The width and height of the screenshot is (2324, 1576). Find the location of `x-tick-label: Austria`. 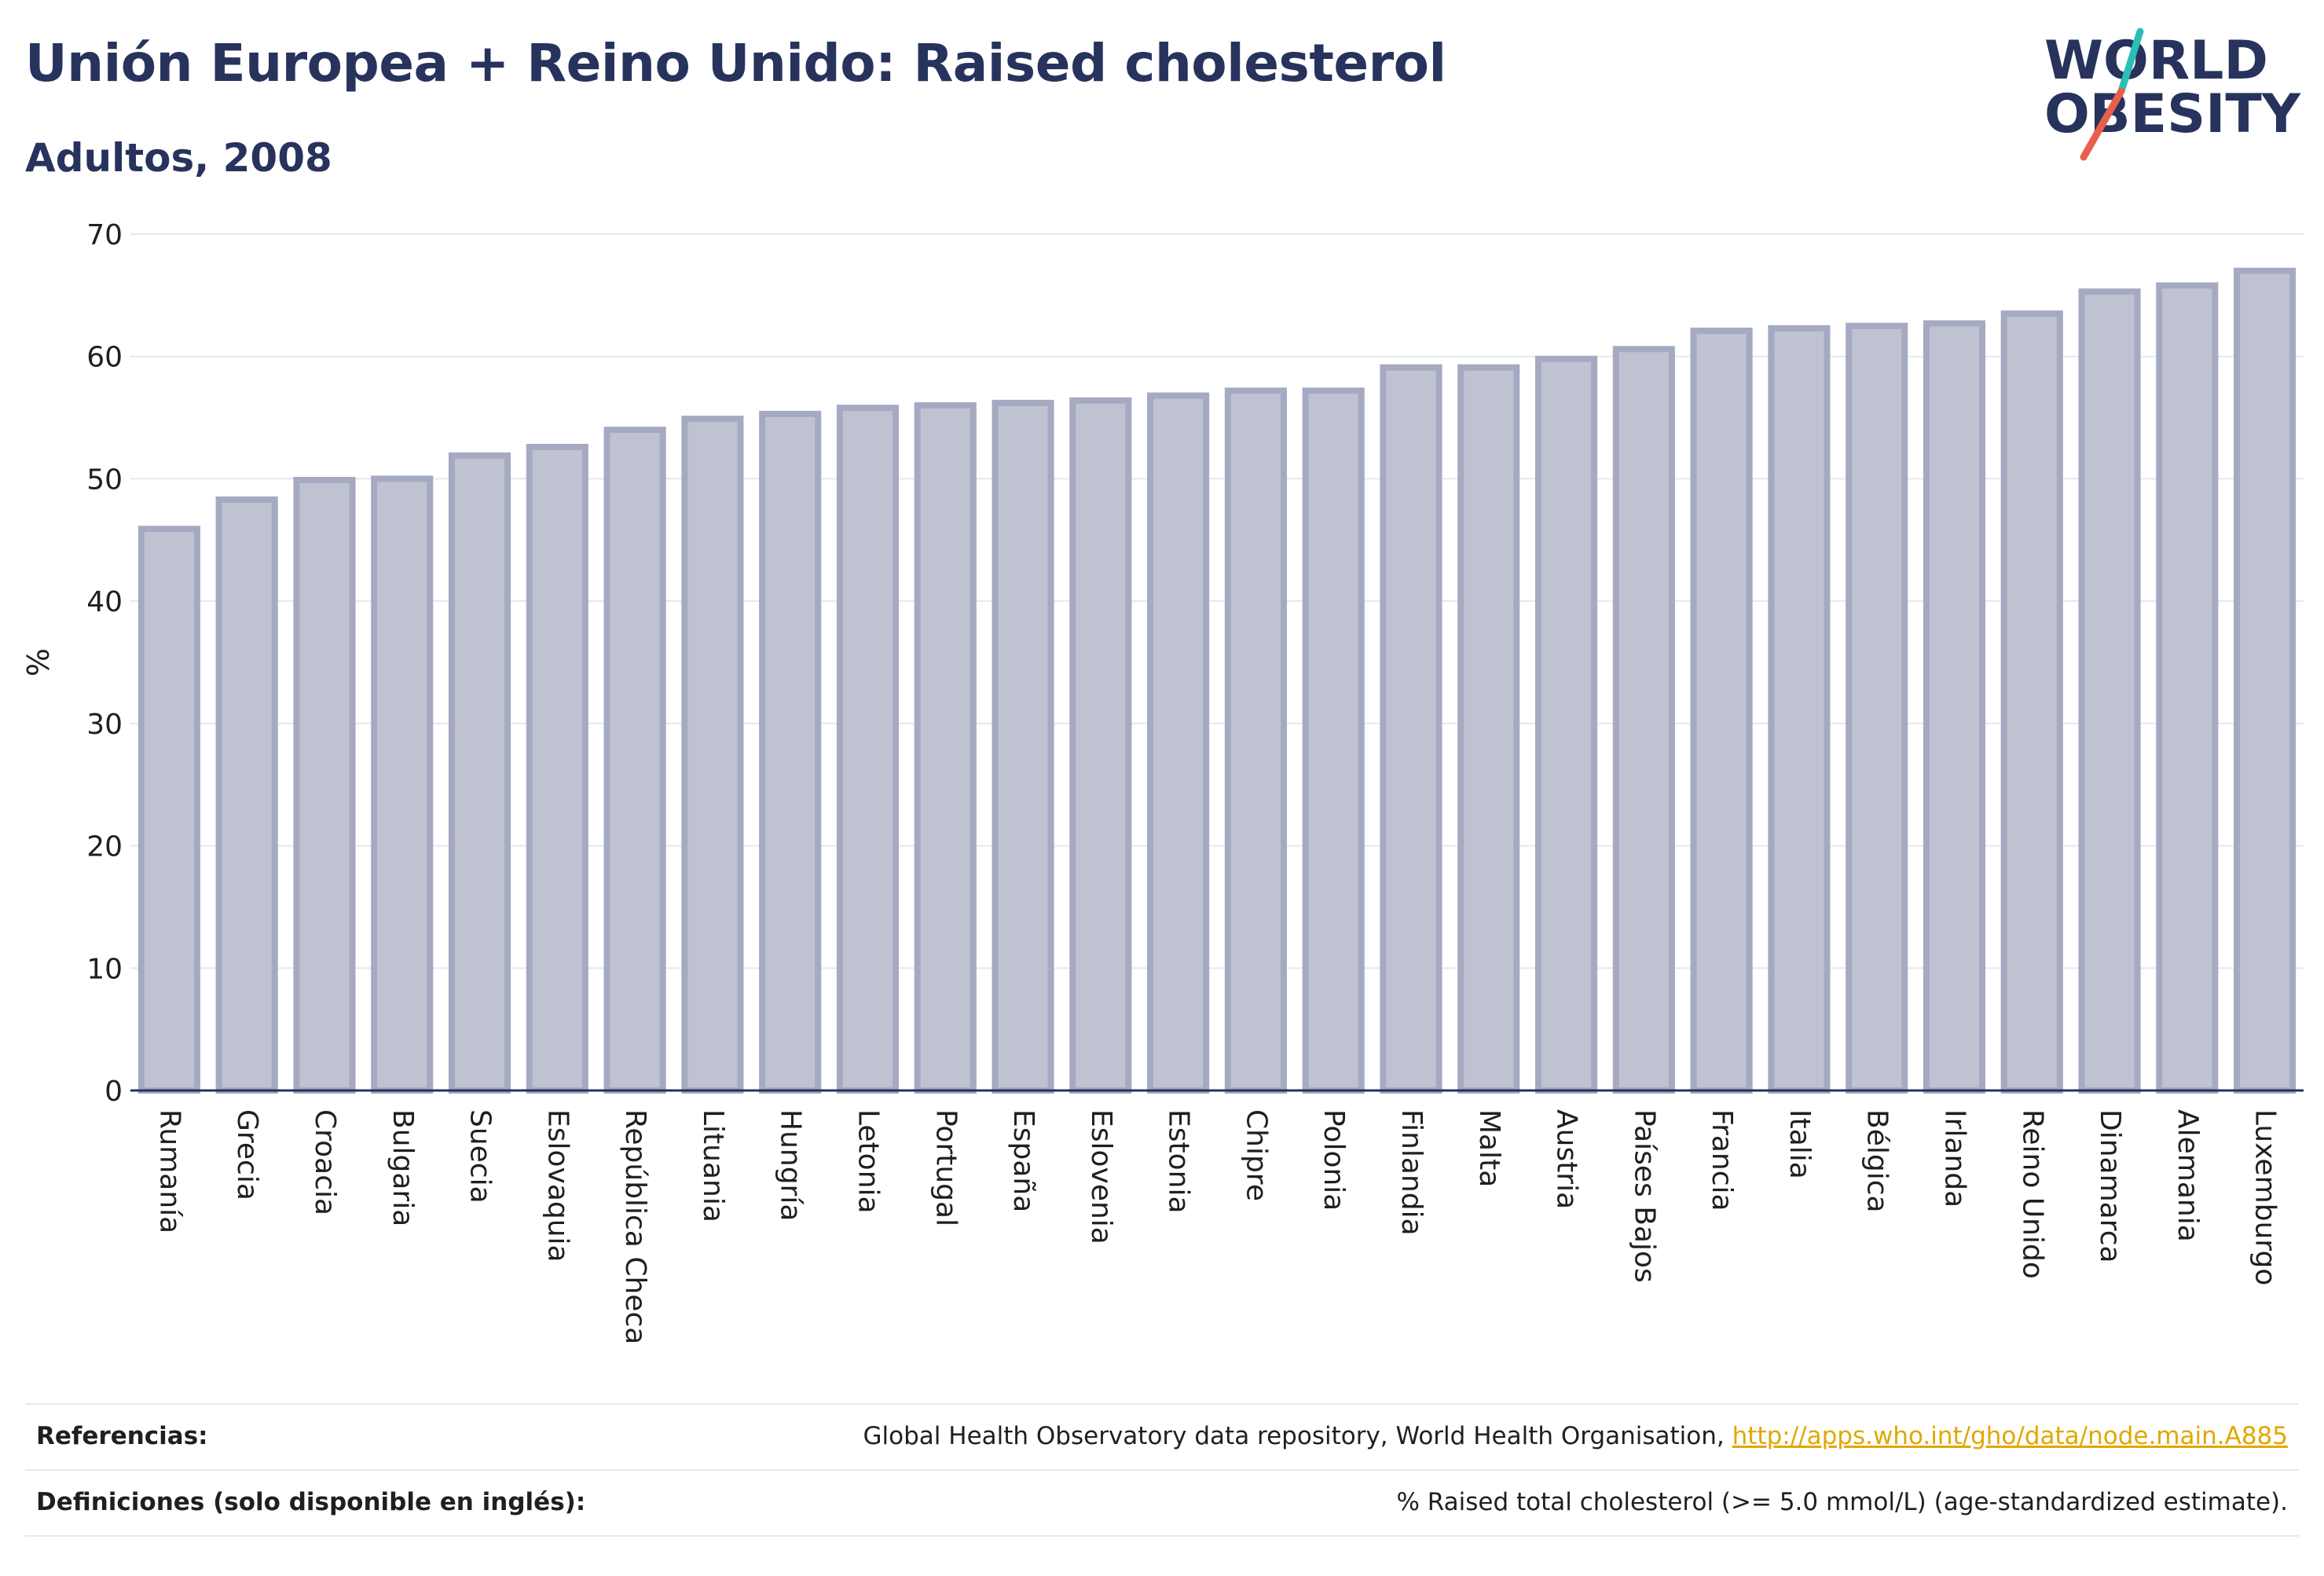

x-tick-label: Austria is located at coordinates (1567, 1159).